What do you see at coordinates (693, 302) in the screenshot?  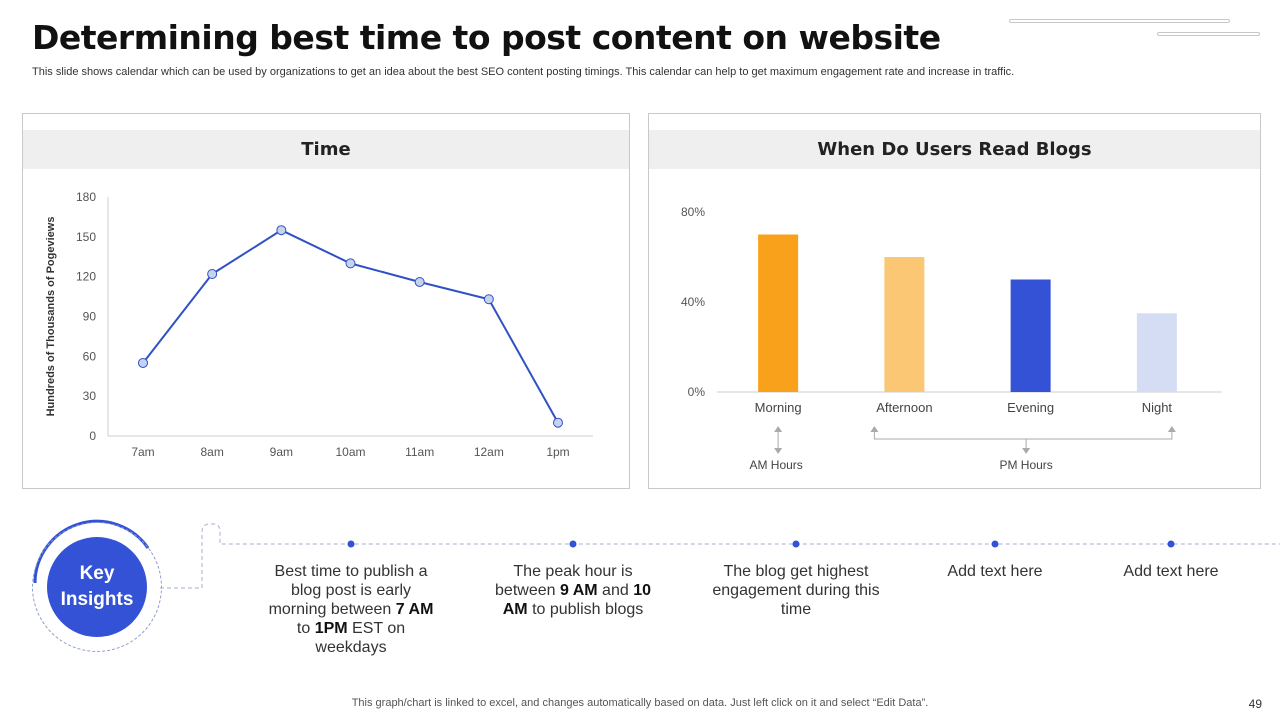 I see `y-tick-label: 40%` at bounding box center [693, 302].